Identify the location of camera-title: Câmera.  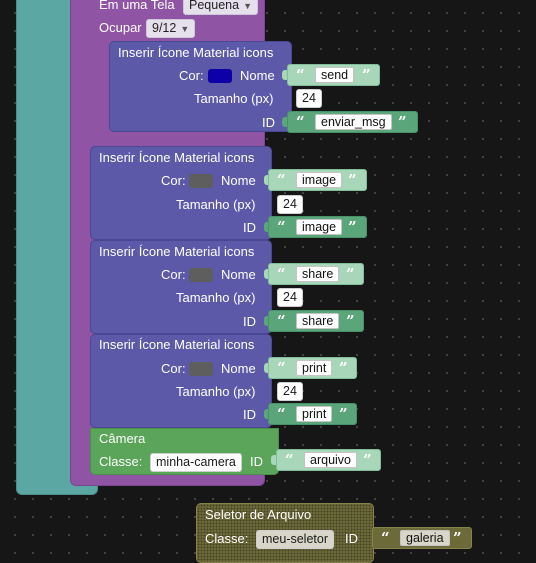
(122, 438).